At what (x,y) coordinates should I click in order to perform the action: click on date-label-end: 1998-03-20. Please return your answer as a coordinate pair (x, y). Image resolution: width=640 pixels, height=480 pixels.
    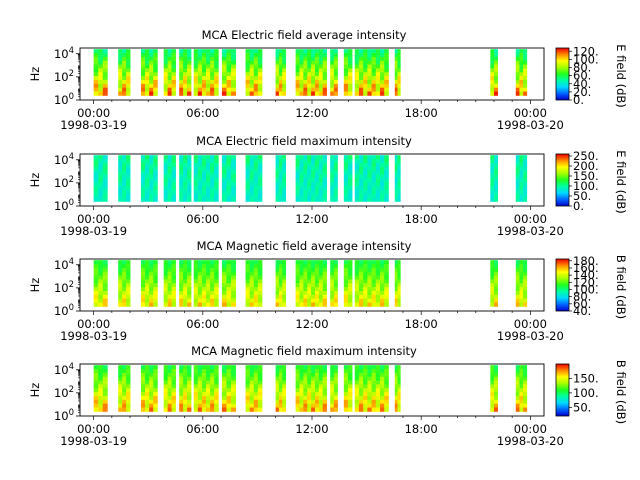
    Looking at the image, I should click on (530, 441).